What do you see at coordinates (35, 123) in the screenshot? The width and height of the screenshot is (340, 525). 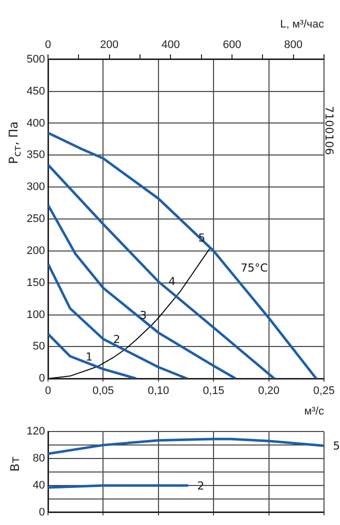 I see `y-tick-label: 400` at bounding box center [35, 123].